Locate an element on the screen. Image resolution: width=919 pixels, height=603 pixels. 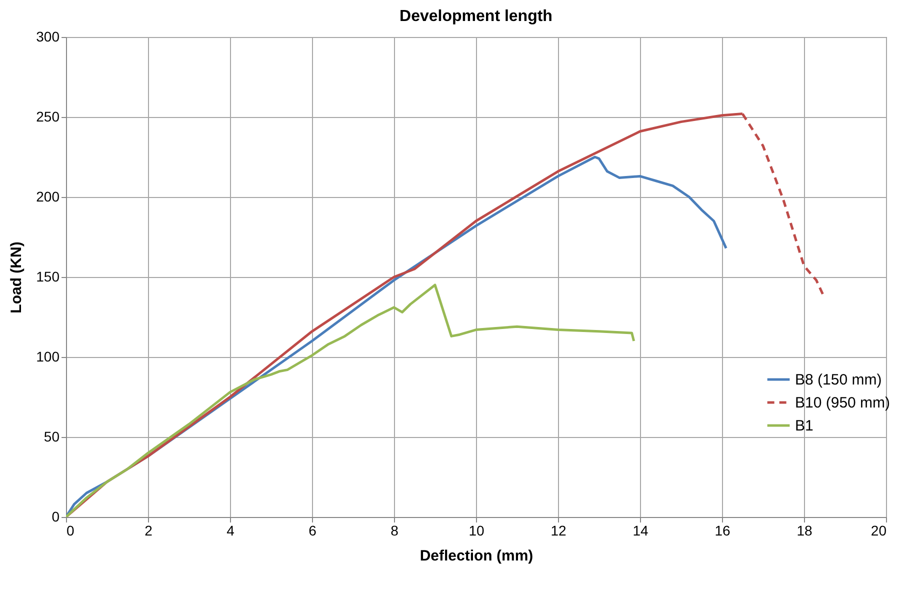
x-tick-label: 2 is located at coordinates (148, 530).